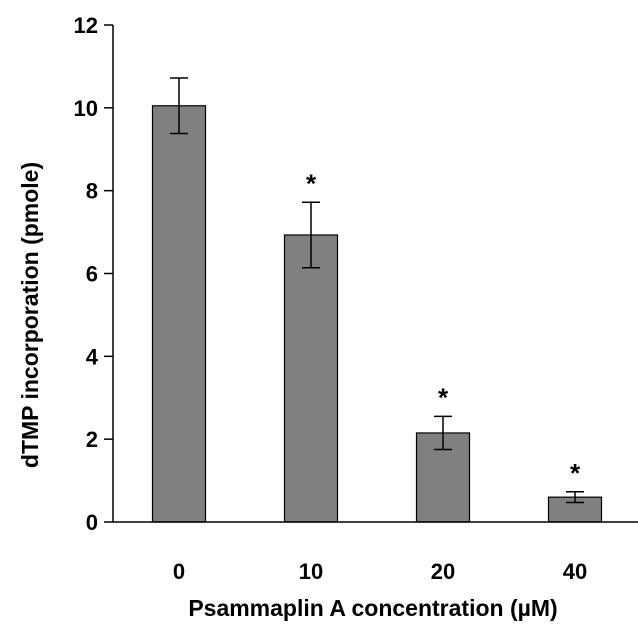 The width and height of the screenshot is (638, 624). Describe the element at coordinates (443, 571) in the screenshot. I see `x-tick-label-20: 20` at that location.